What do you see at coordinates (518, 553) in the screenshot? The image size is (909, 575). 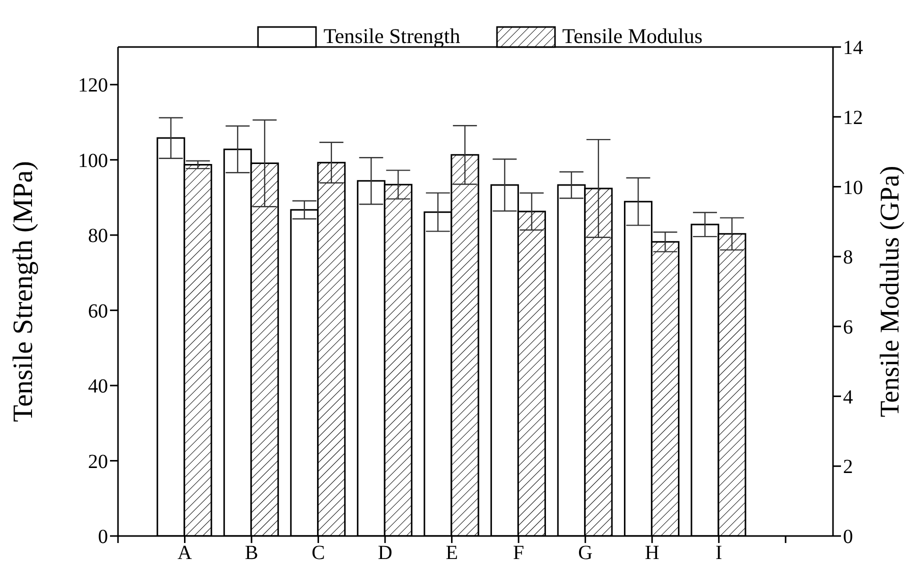 I see `x-tick-label: F` at bounding box center [518, 553].